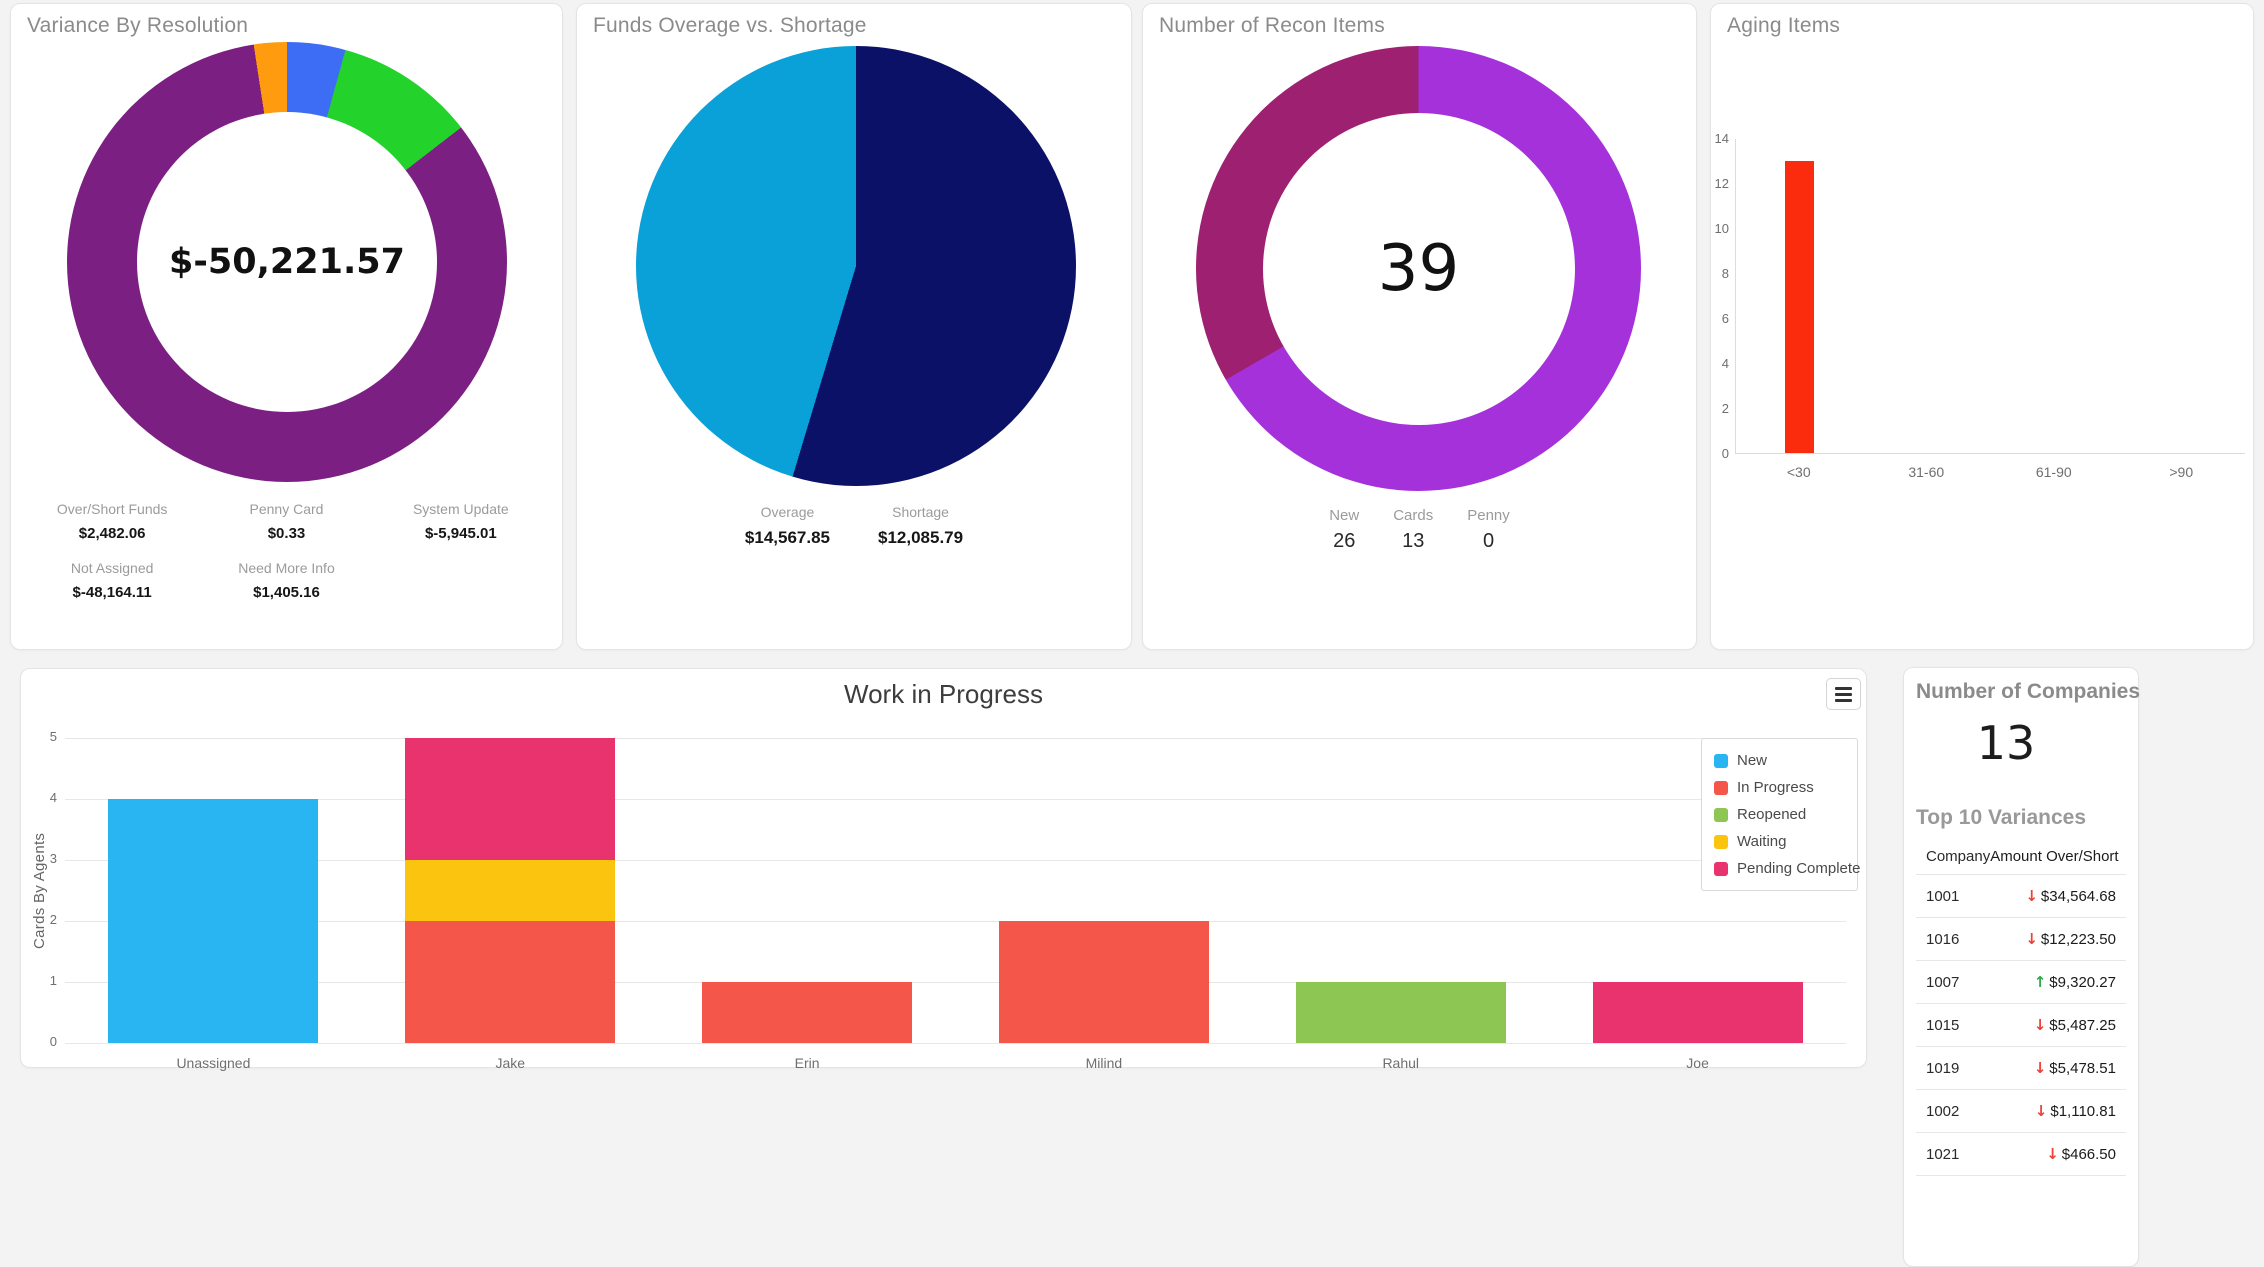  I want to click on aging-y-tick-label: 8, so click(1725, 273).